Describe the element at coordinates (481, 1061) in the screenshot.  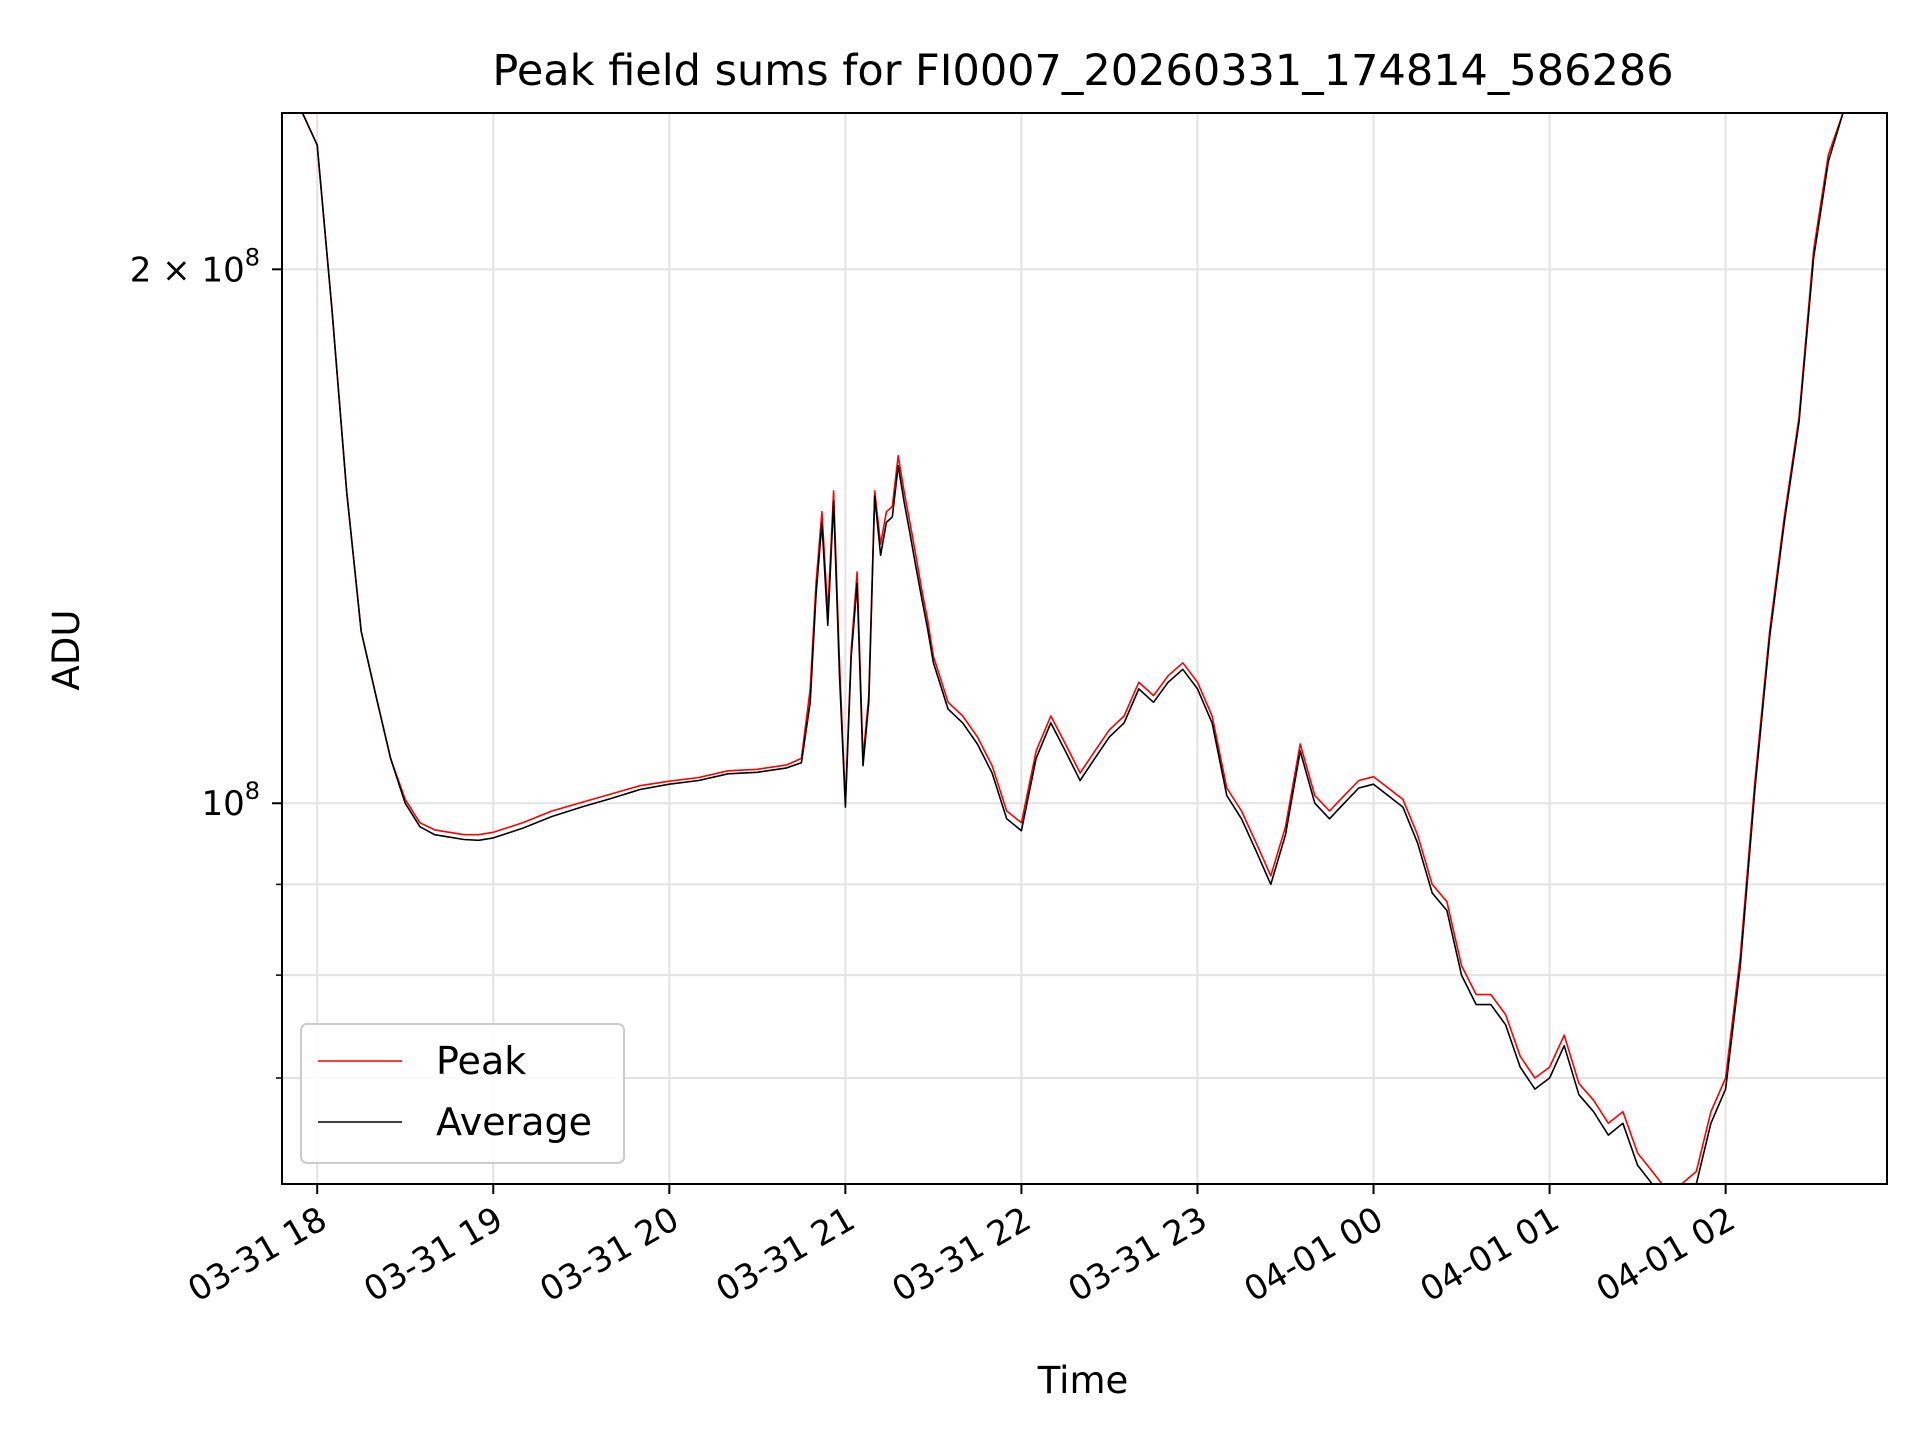
I see `legend-peak-label: Peak` at that location.